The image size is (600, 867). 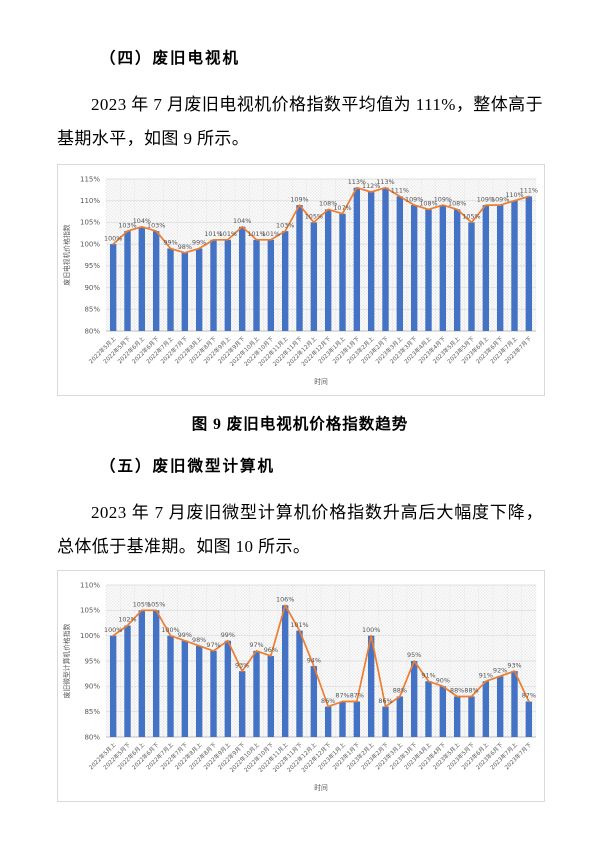 I want to click on data-label: 111%, so click(x=529, y=191).